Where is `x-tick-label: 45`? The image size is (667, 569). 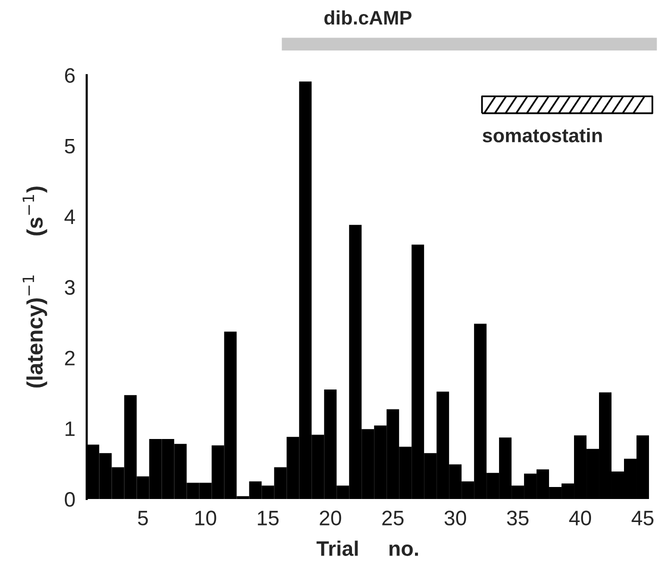
x-tick-label: 45 is located at coordinates (643, 518).